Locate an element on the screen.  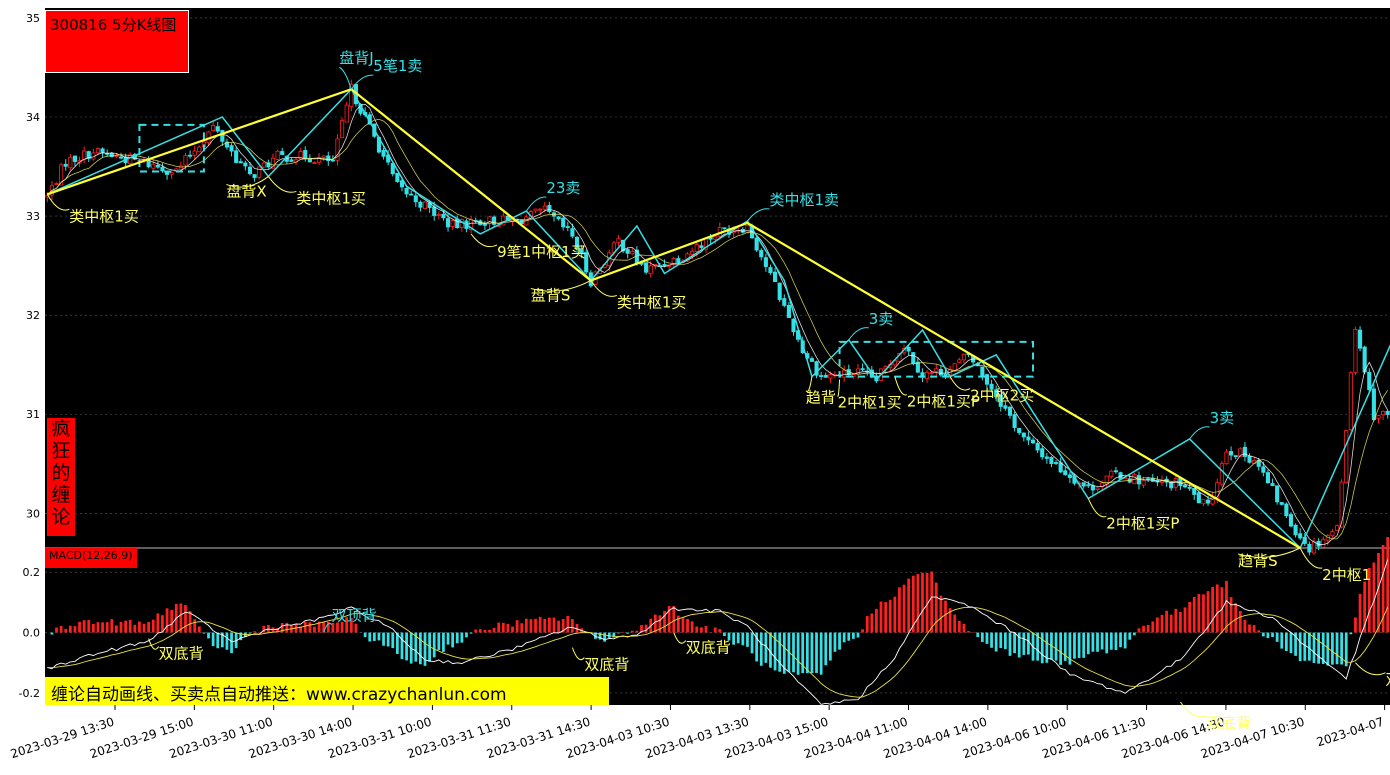
macd-tick-label: 0.2 is located at coordinates (32, 572).